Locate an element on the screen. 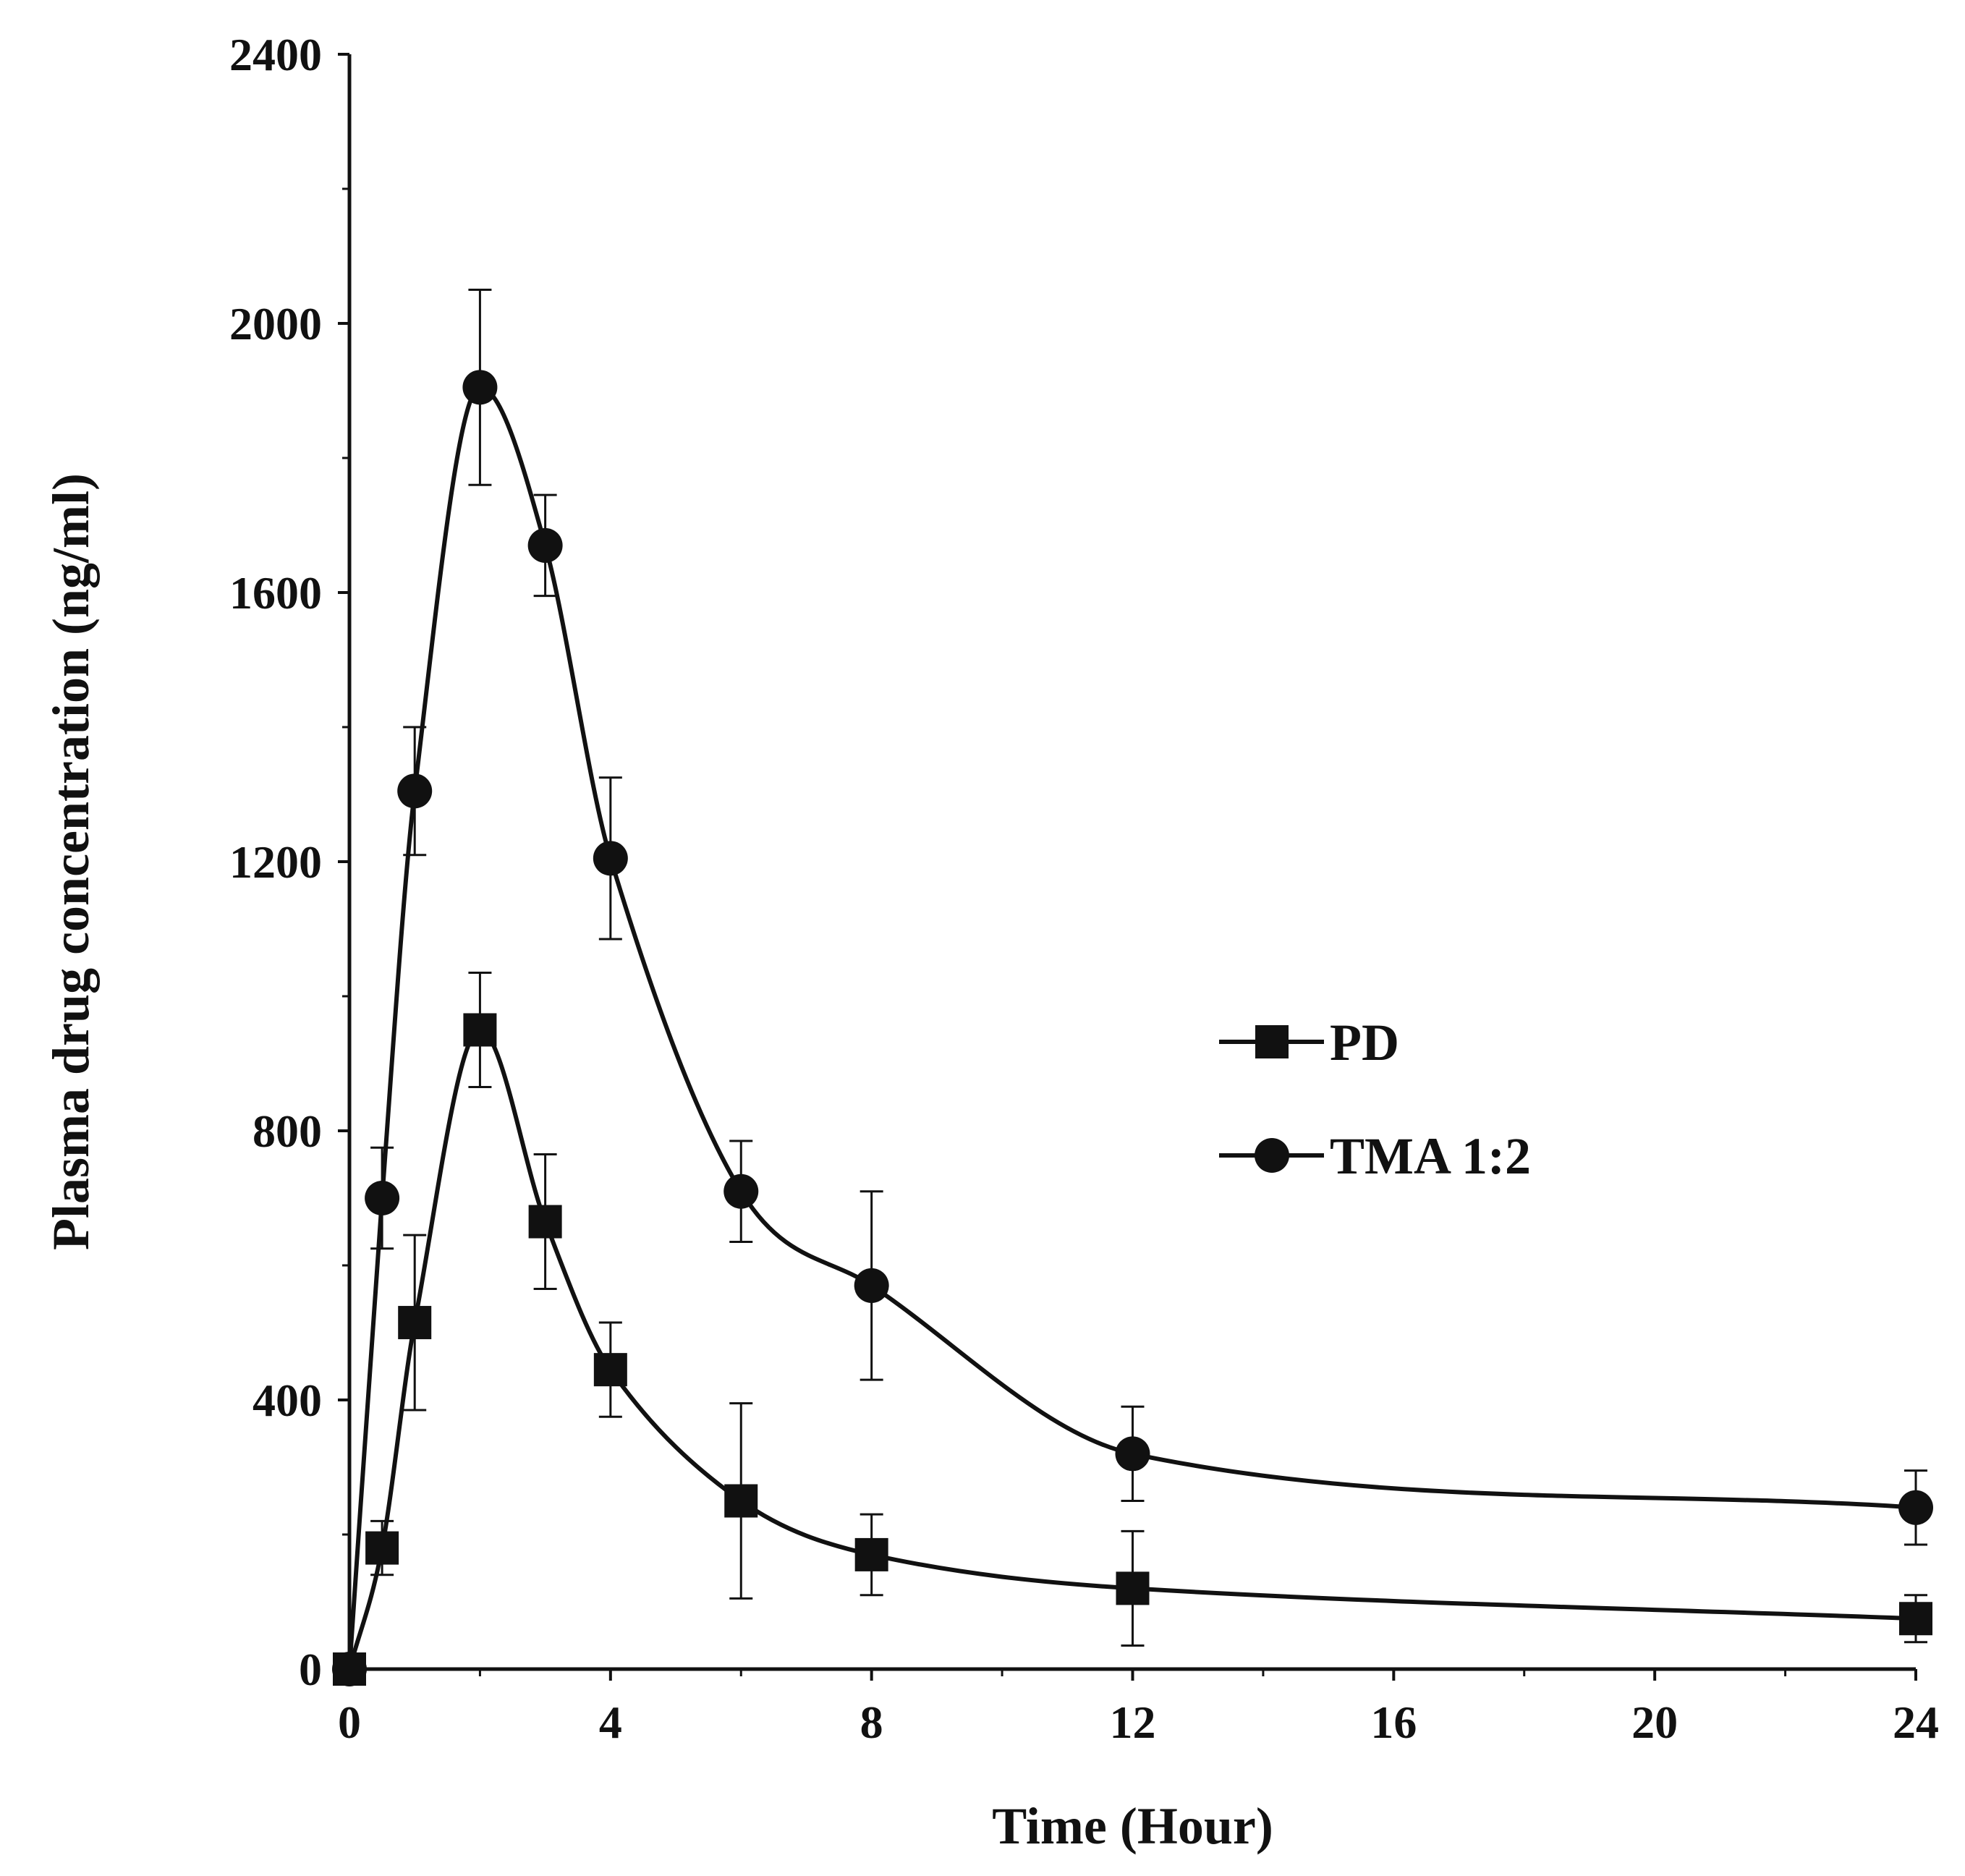 The image size is (1965, 1876). y-tick-label: 1600 is located at coordinates (275, 593).